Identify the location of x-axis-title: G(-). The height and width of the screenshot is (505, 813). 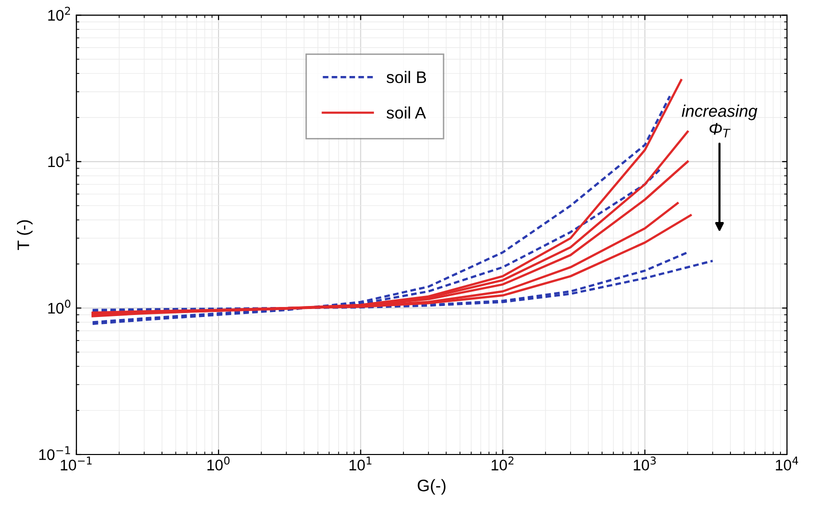
(432, 487).